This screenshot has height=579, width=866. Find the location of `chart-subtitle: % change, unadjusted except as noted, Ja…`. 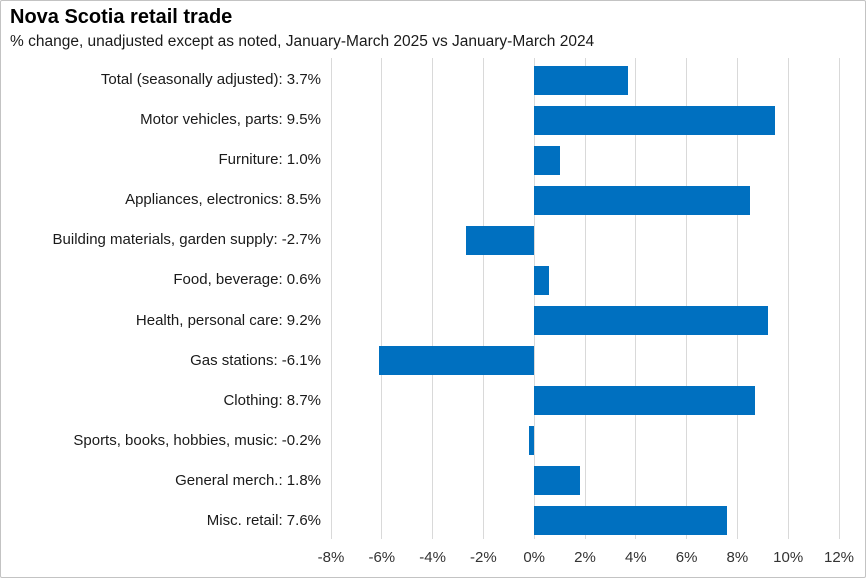

chart-subtitle: % change, unadjusted except as noted, Ja… is located at coordinates (302, 41).